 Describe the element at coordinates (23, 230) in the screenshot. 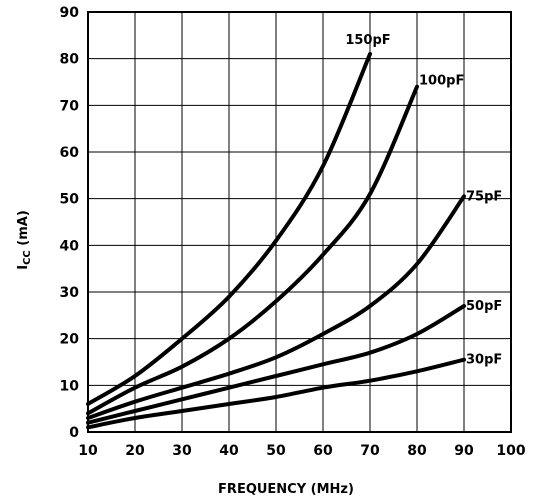

I see `y-axis-title-unit: (mA)` at that location.